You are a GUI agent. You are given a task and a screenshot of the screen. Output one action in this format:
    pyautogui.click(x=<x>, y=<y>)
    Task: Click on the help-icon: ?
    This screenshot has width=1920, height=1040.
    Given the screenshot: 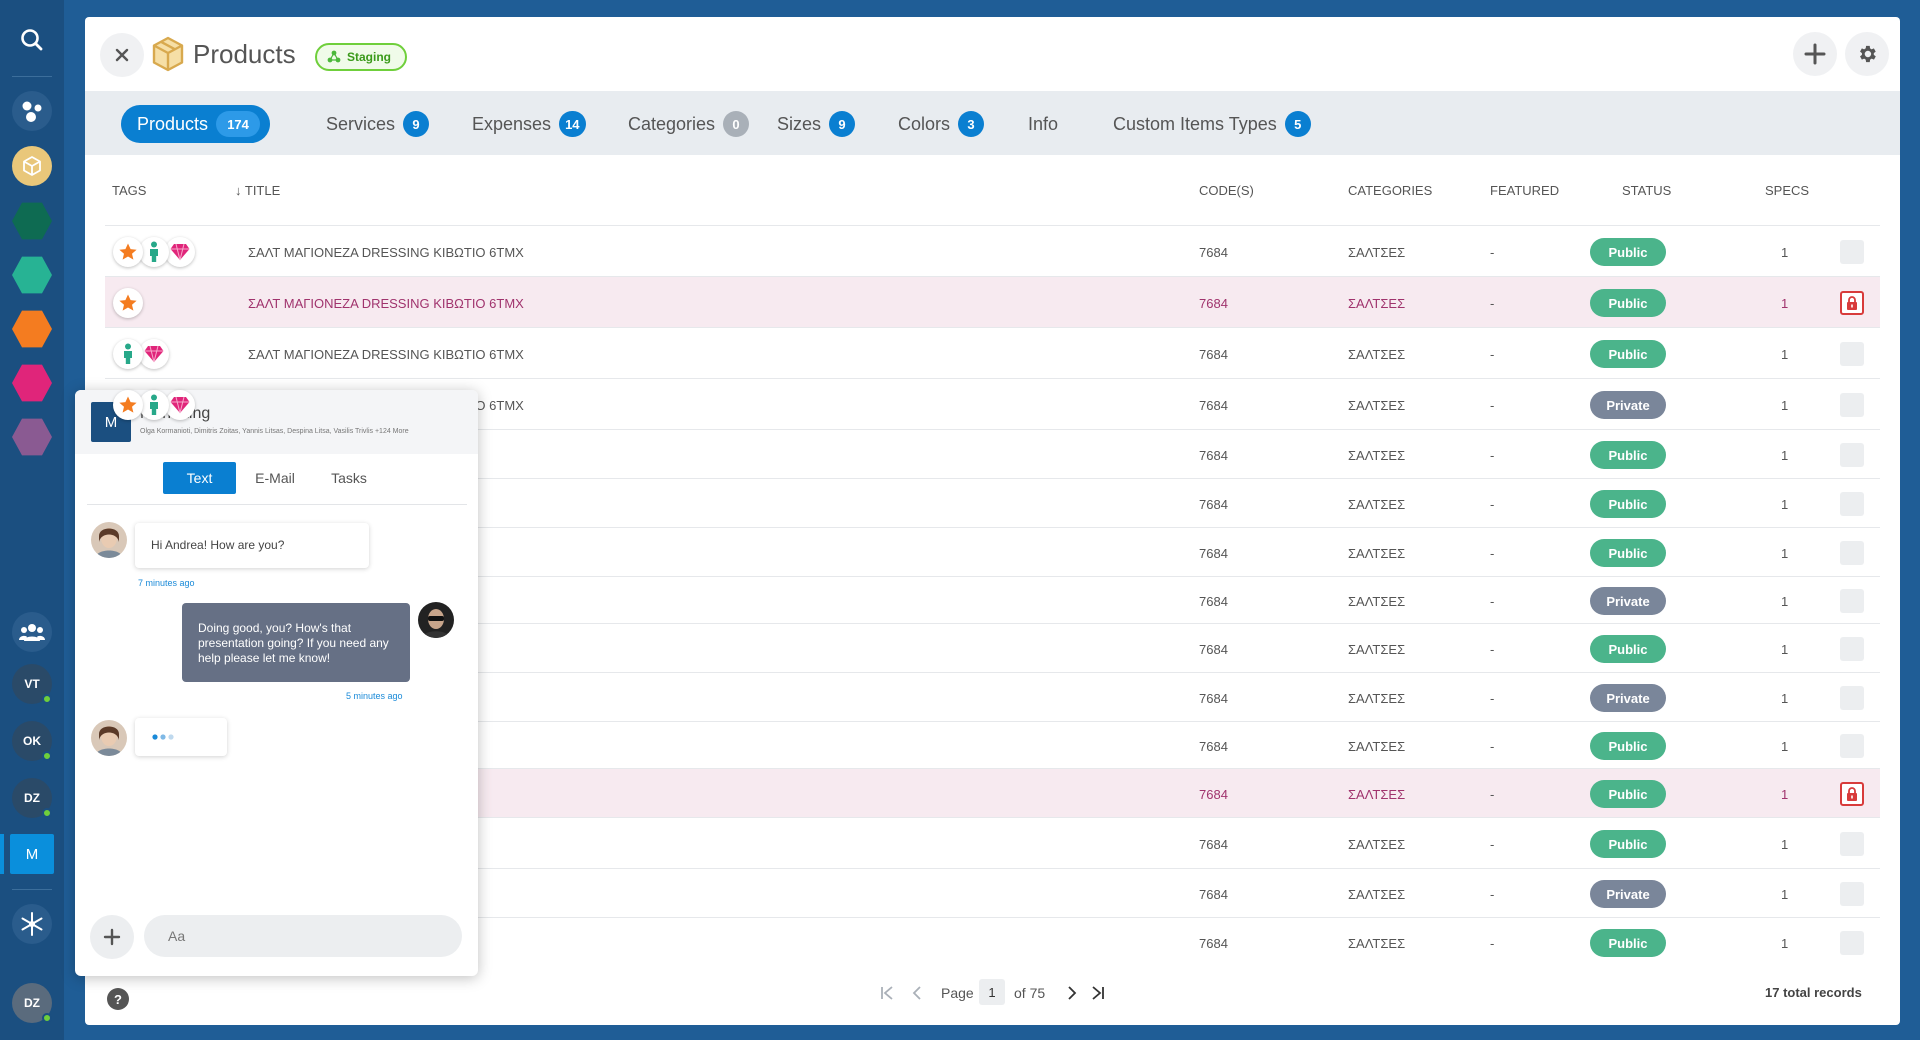 What is the action you would take?
    pyautogui.click(x=118, y=999)
    